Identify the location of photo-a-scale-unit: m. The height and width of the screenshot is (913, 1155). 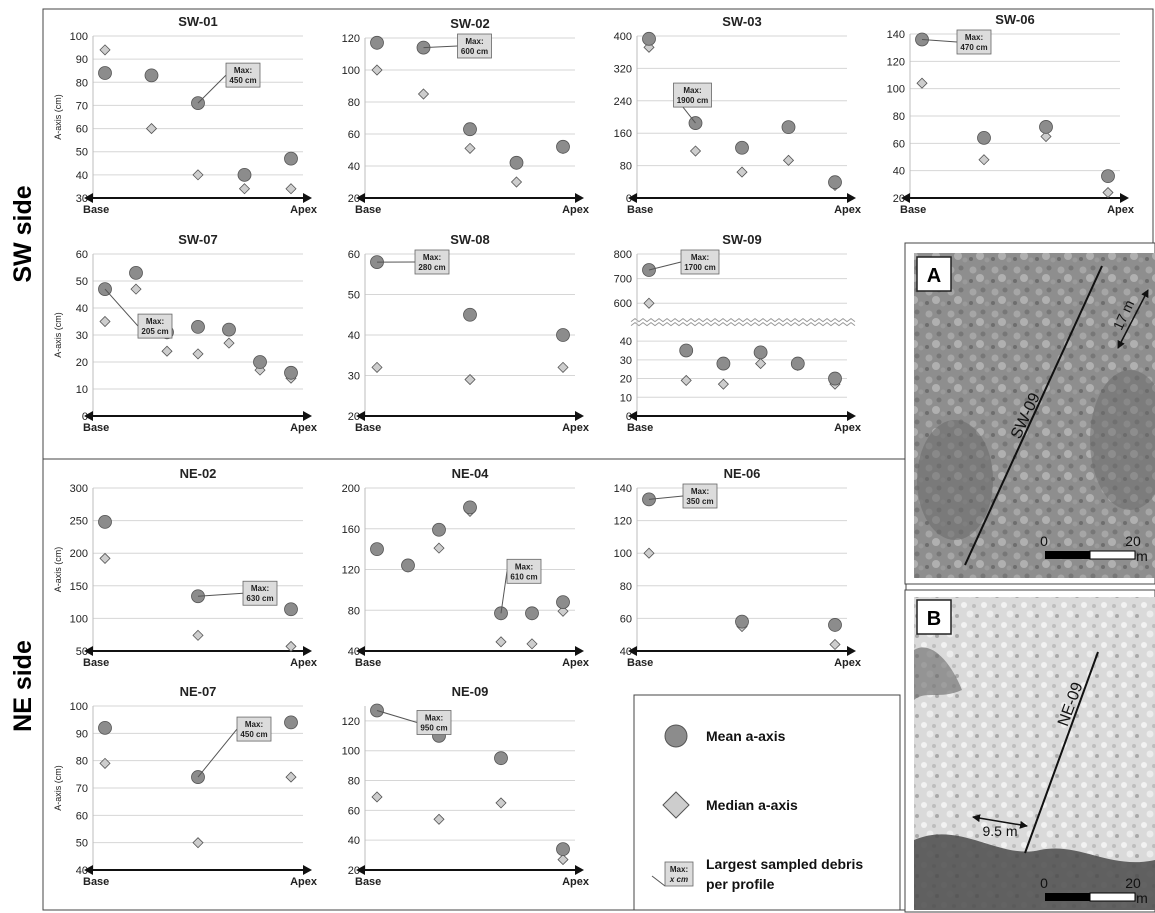
(1142, 556).